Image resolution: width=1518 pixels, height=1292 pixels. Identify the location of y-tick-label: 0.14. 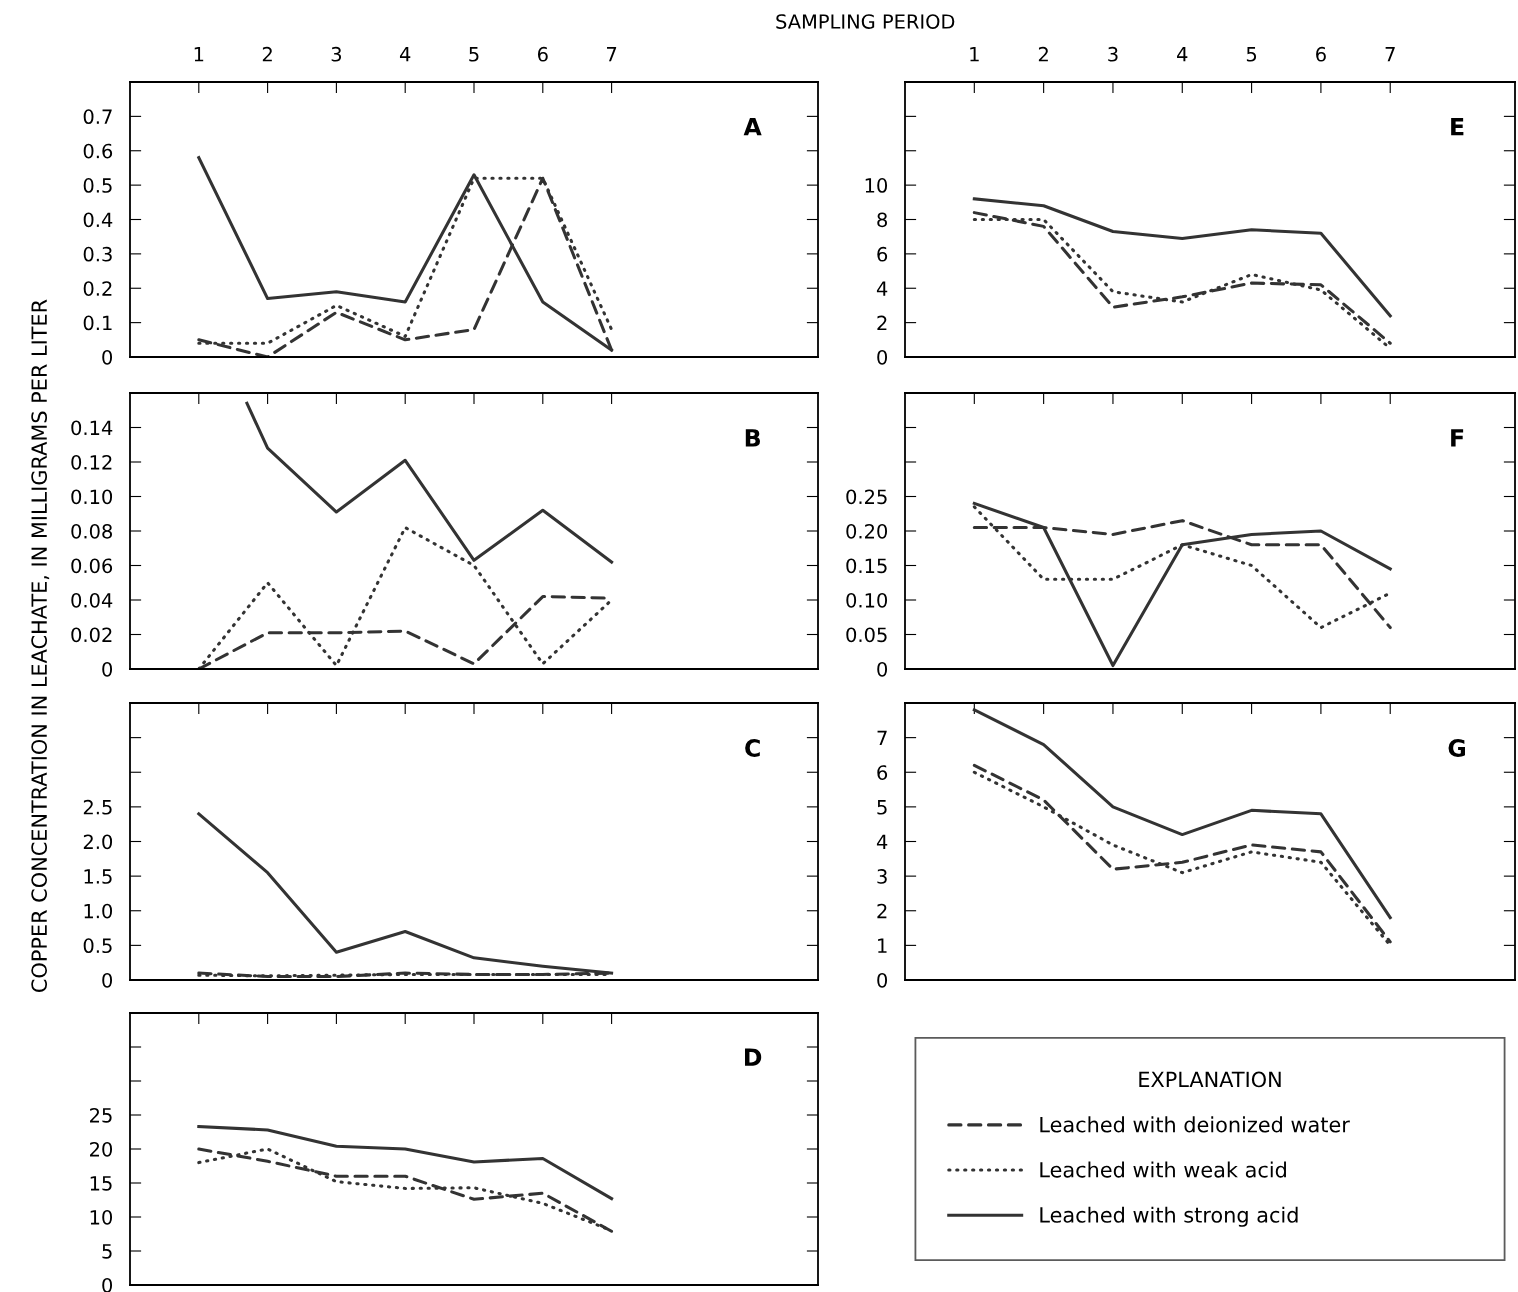
(92, 428).